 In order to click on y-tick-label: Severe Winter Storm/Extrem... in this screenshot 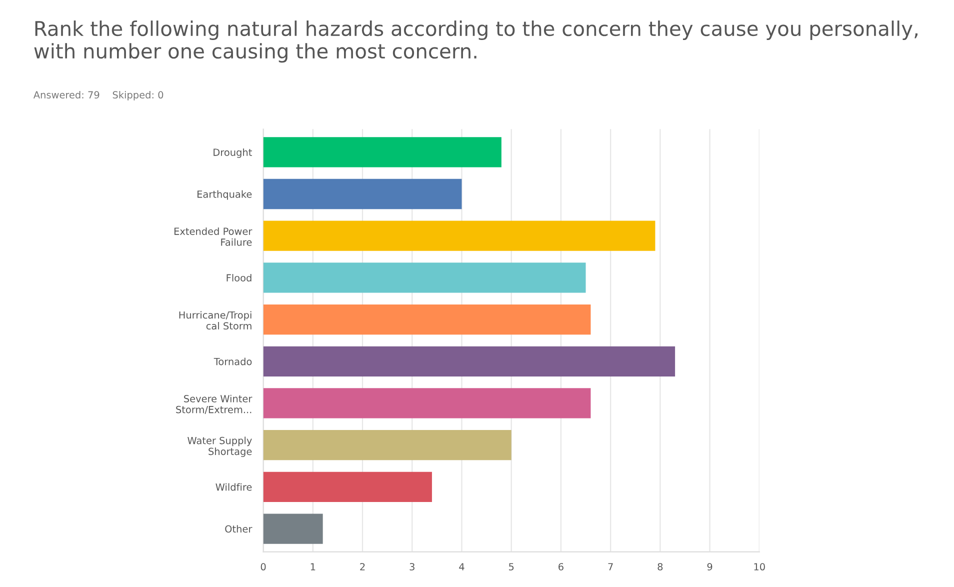, I will do `click(214, 404)`.